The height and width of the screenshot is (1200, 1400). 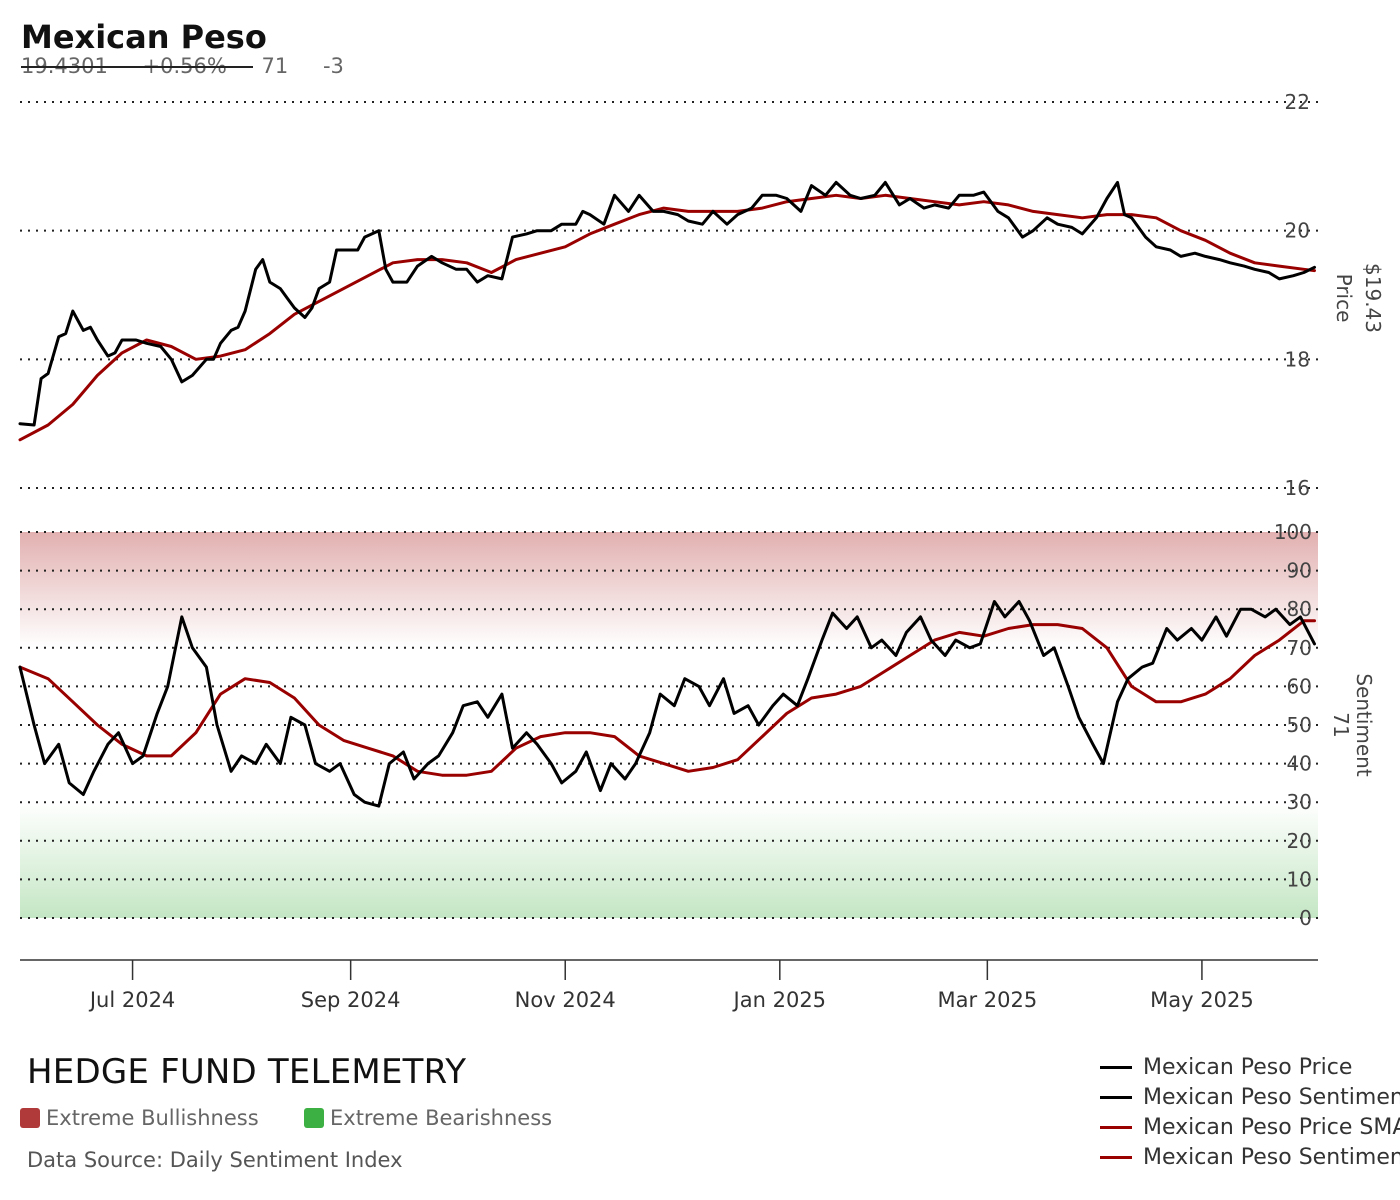 I want to click on bearish-key: Extreme Bearishness, so click(x=428, y=1118).